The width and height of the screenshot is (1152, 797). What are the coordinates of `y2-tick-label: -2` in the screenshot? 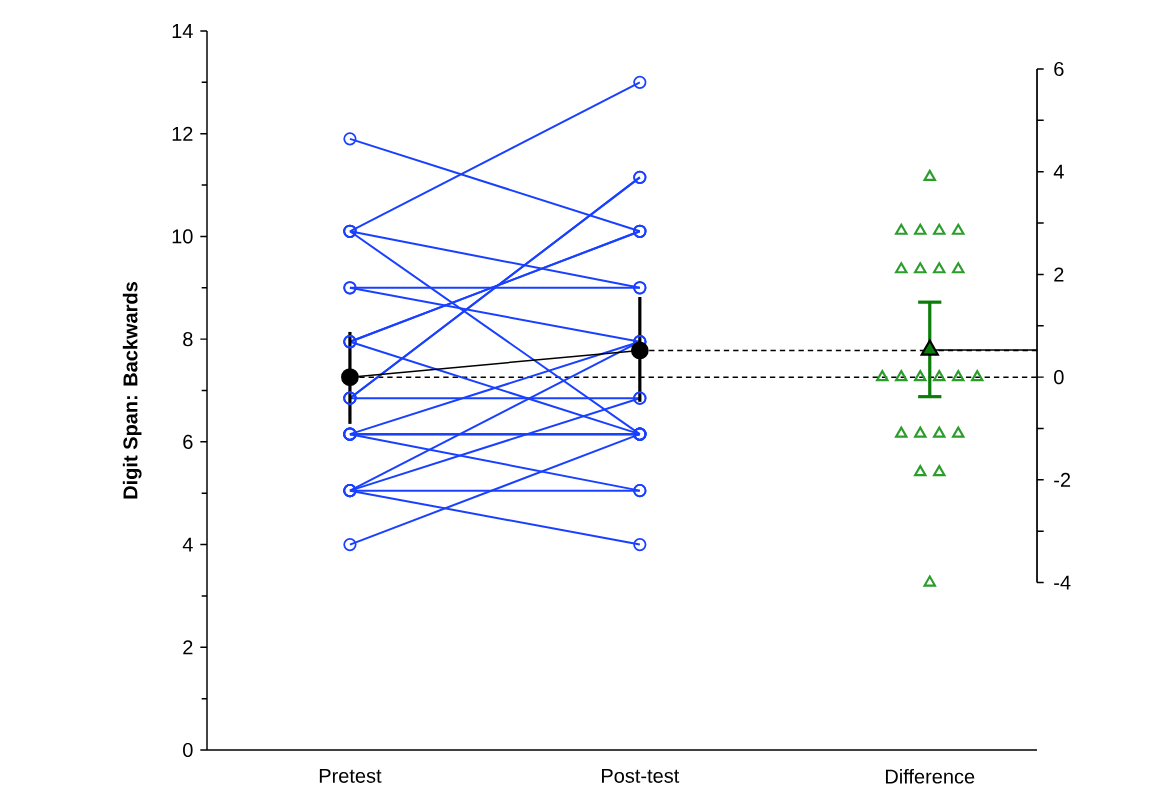 It's located at (1062, 479).